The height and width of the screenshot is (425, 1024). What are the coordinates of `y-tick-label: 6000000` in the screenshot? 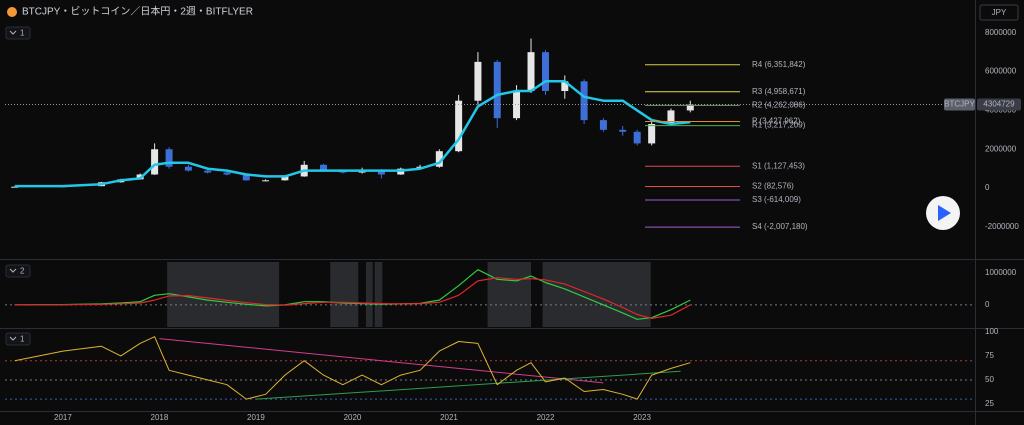 It's located at (1001, 71).